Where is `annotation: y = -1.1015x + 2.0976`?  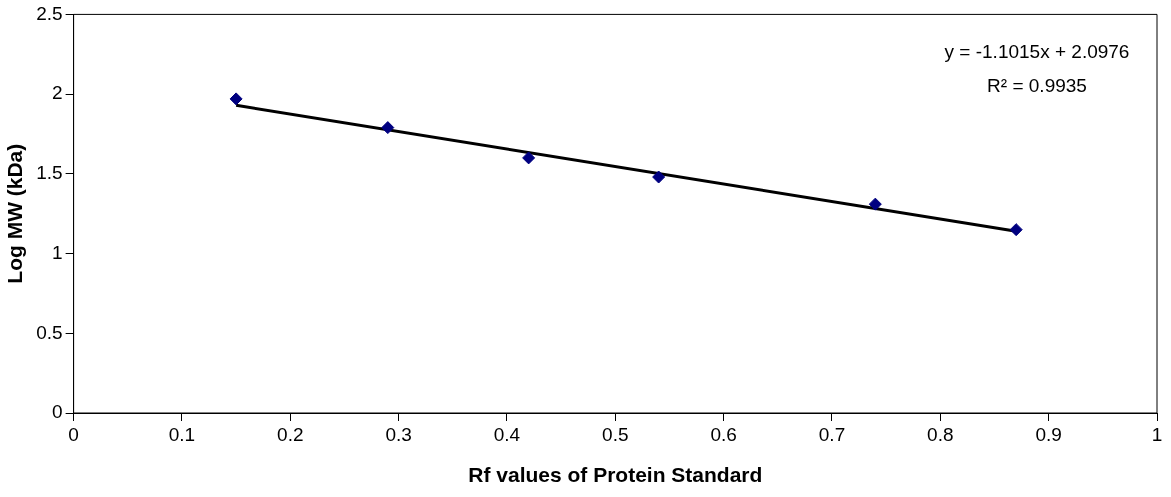
annotation: y = -1.1015x + 2.0976 is located at coordinates (1037, 52).